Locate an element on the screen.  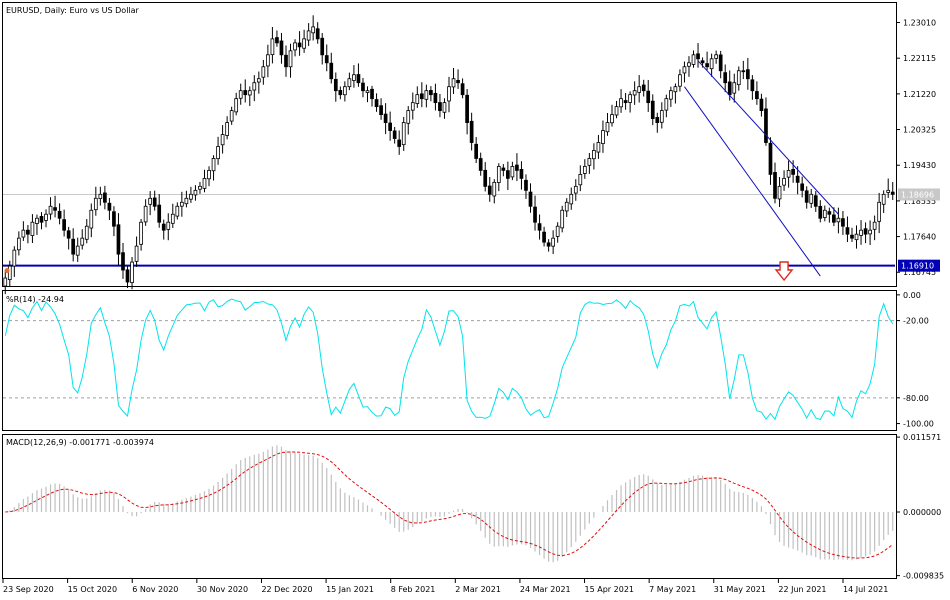
x-tick-label: 30 Nov 2020 is located at coordinates (222, 589).